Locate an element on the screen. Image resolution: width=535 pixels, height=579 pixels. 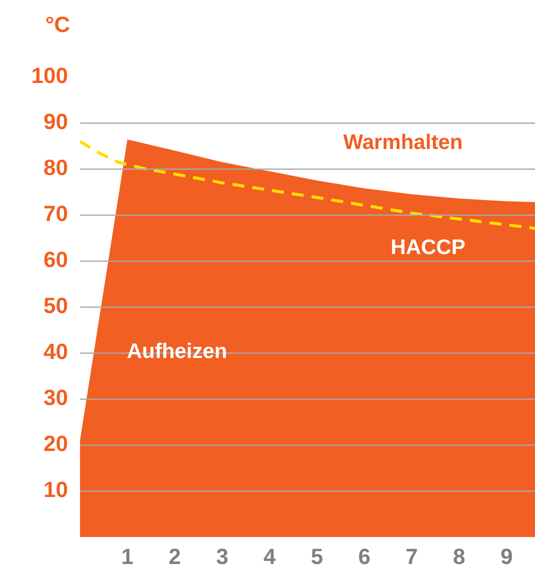
y-tick-label: 90 is located at coordinates (56, 121).